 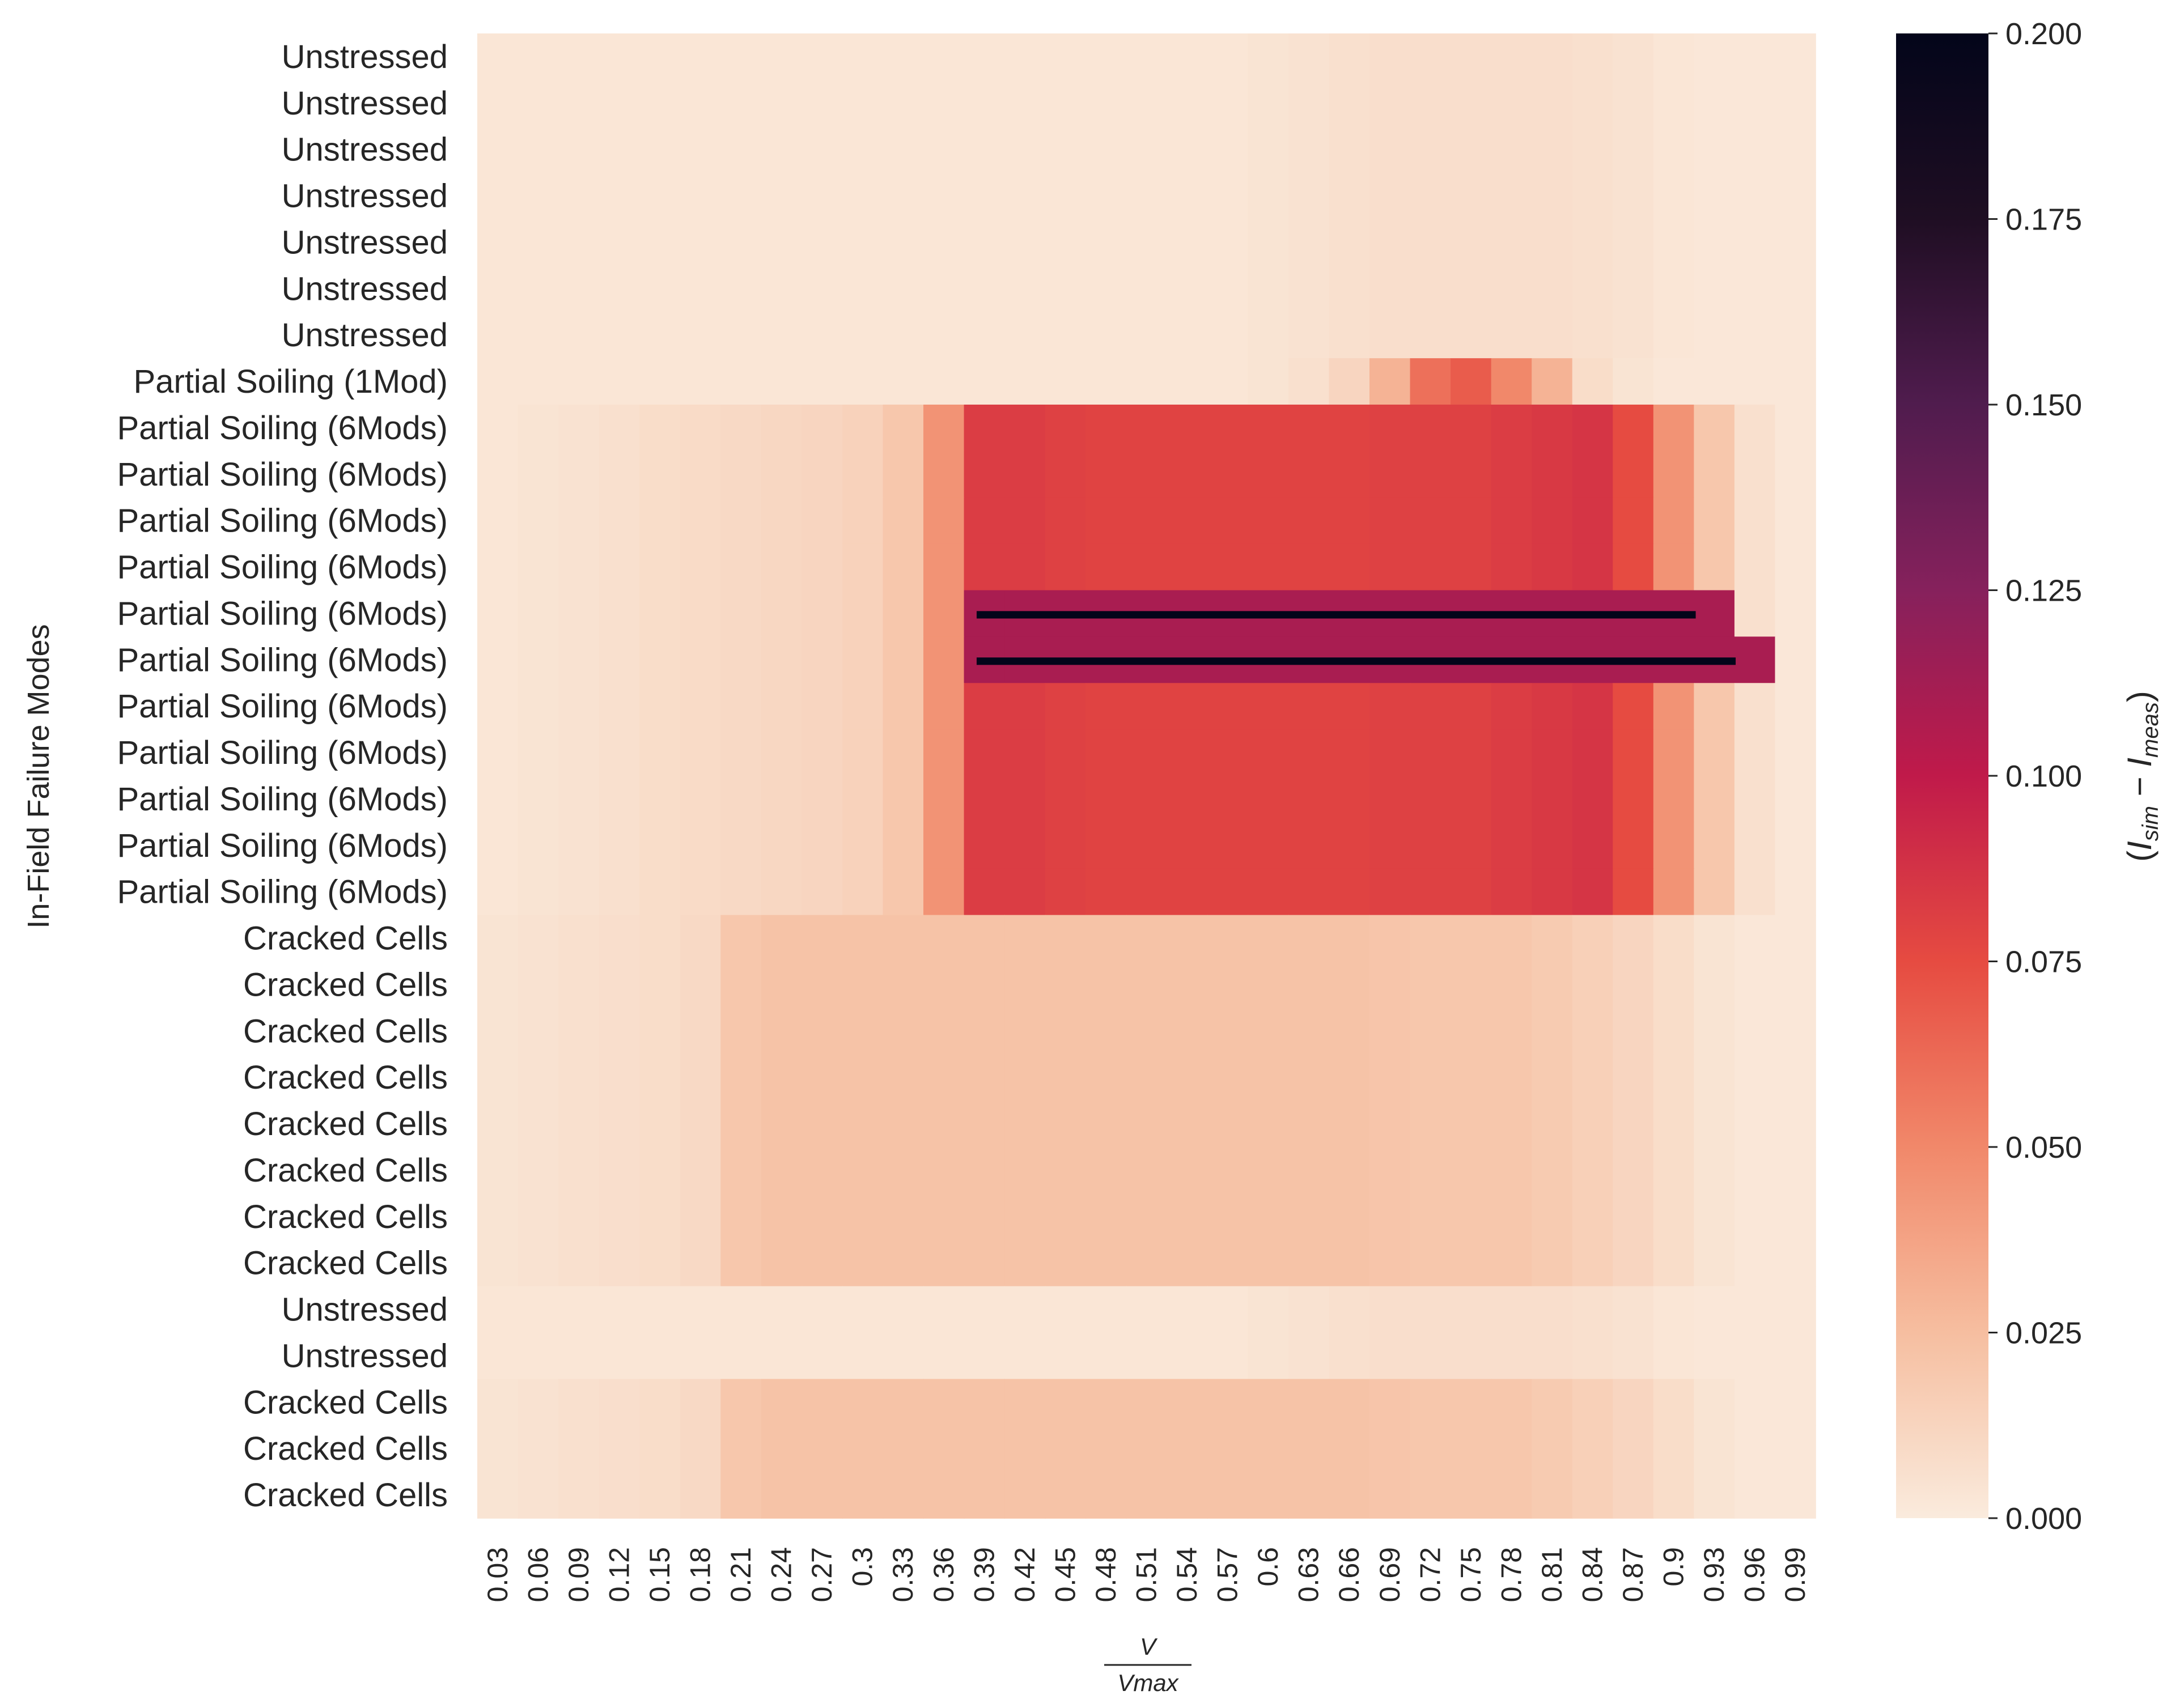 I want to click on x-axis-label: V Vmax, so click(x=1147, y=1664).